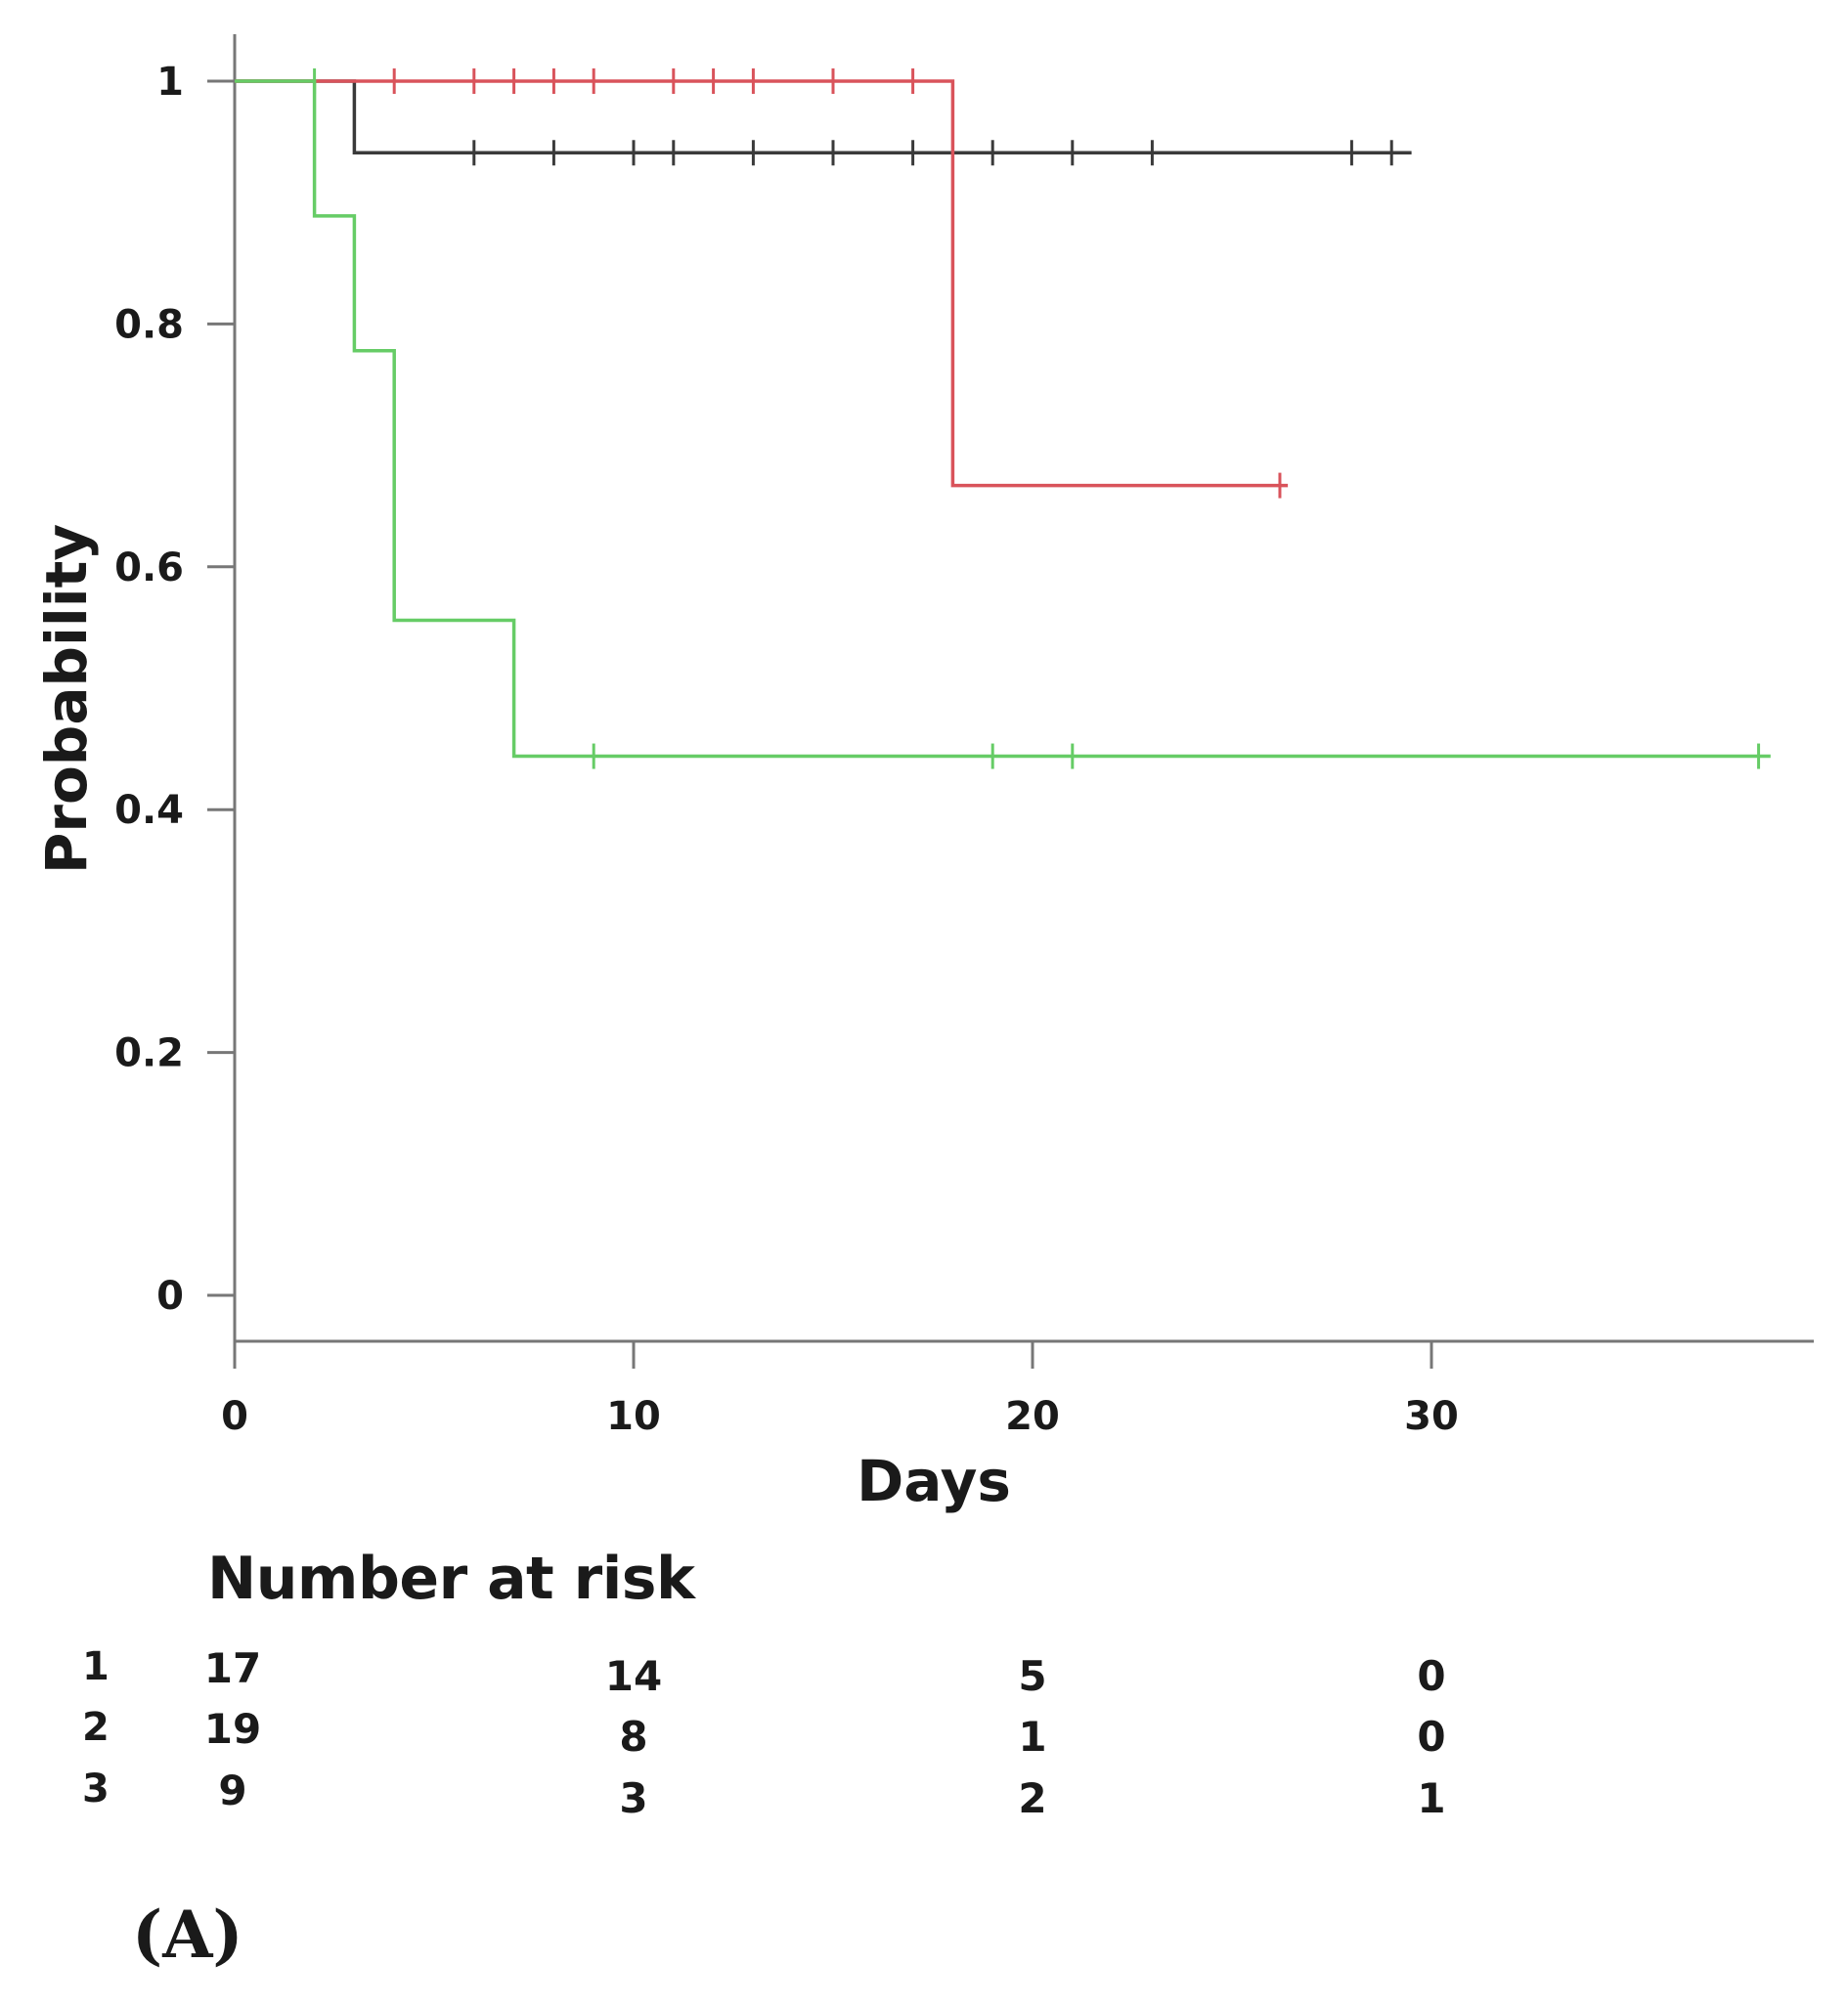 Image resolution: width=1848 pixels, height=2007 pixels. What do you see at coordinates (149, 567) in the screenshot?
I see `y-tick-label: 0.6` at bounding box center [149, 567].